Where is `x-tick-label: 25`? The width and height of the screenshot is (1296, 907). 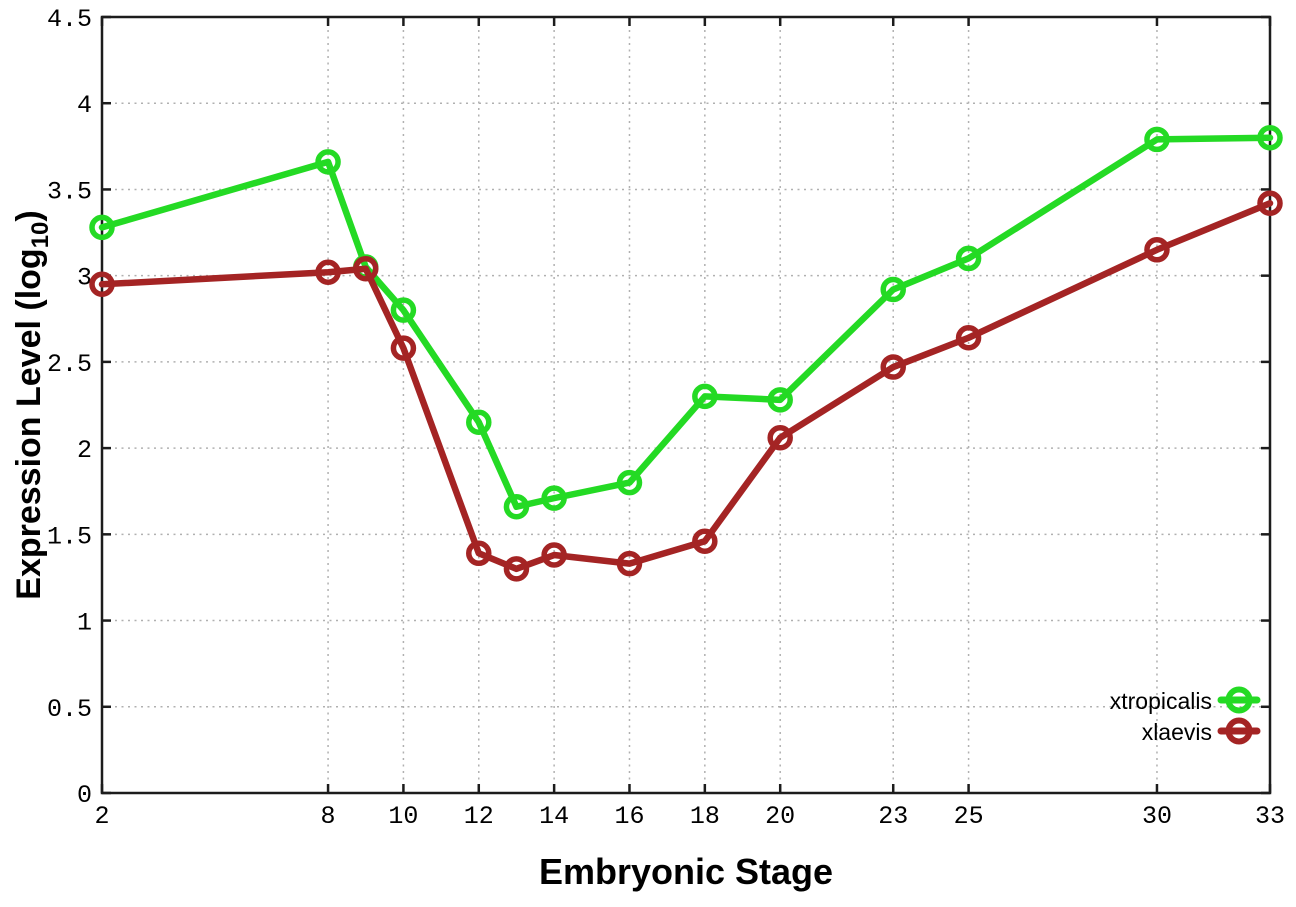 x-tick-label: 25 is located at coordinates (969, 816).